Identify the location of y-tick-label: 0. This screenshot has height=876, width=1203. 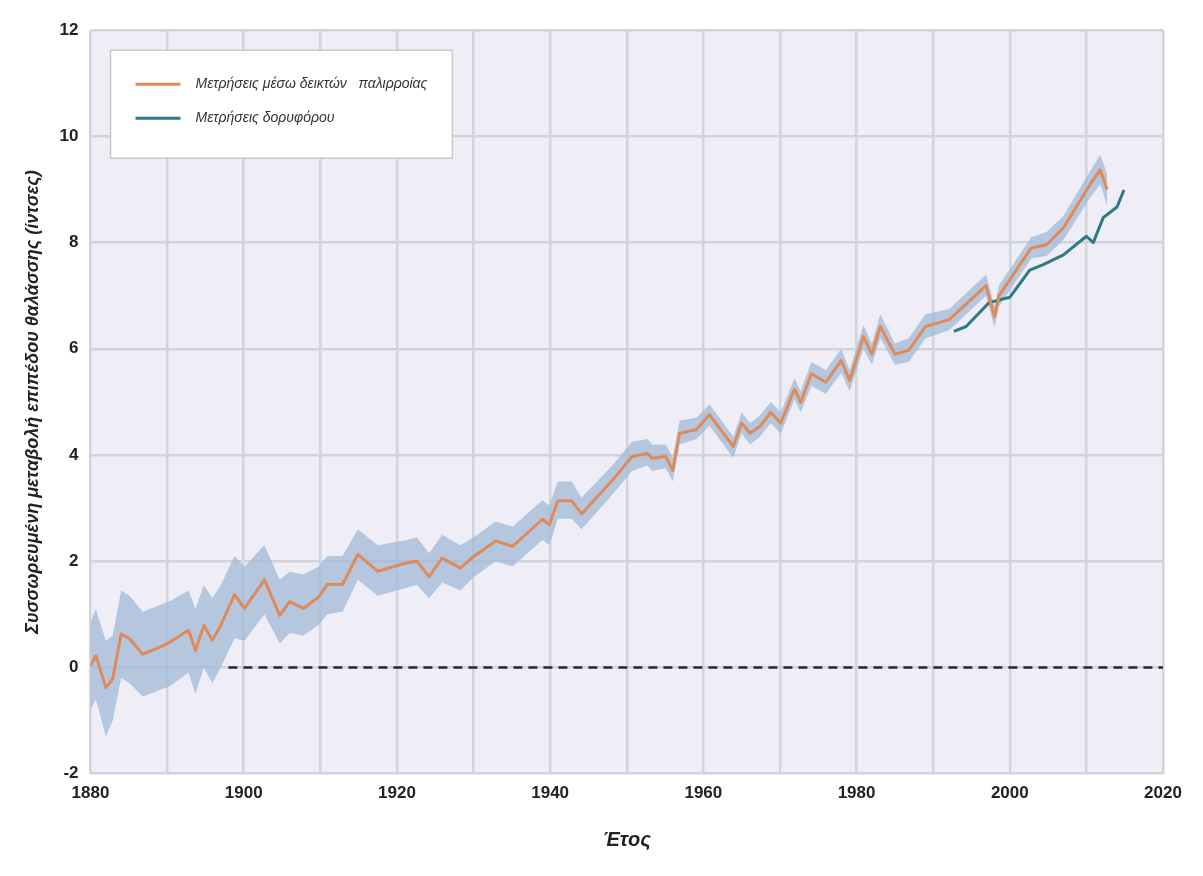
(74, 667).